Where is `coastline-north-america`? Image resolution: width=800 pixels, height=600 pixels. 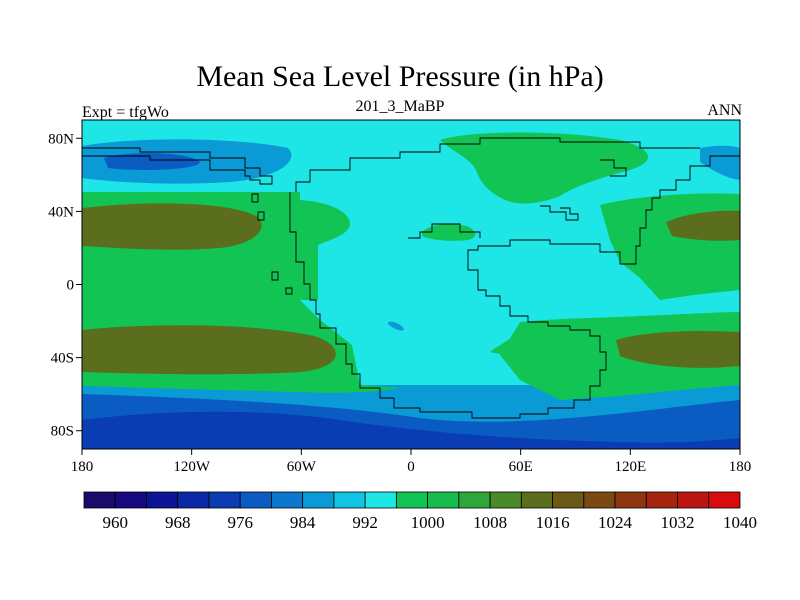 coastline-north-america is located at coordinates (177, 166).